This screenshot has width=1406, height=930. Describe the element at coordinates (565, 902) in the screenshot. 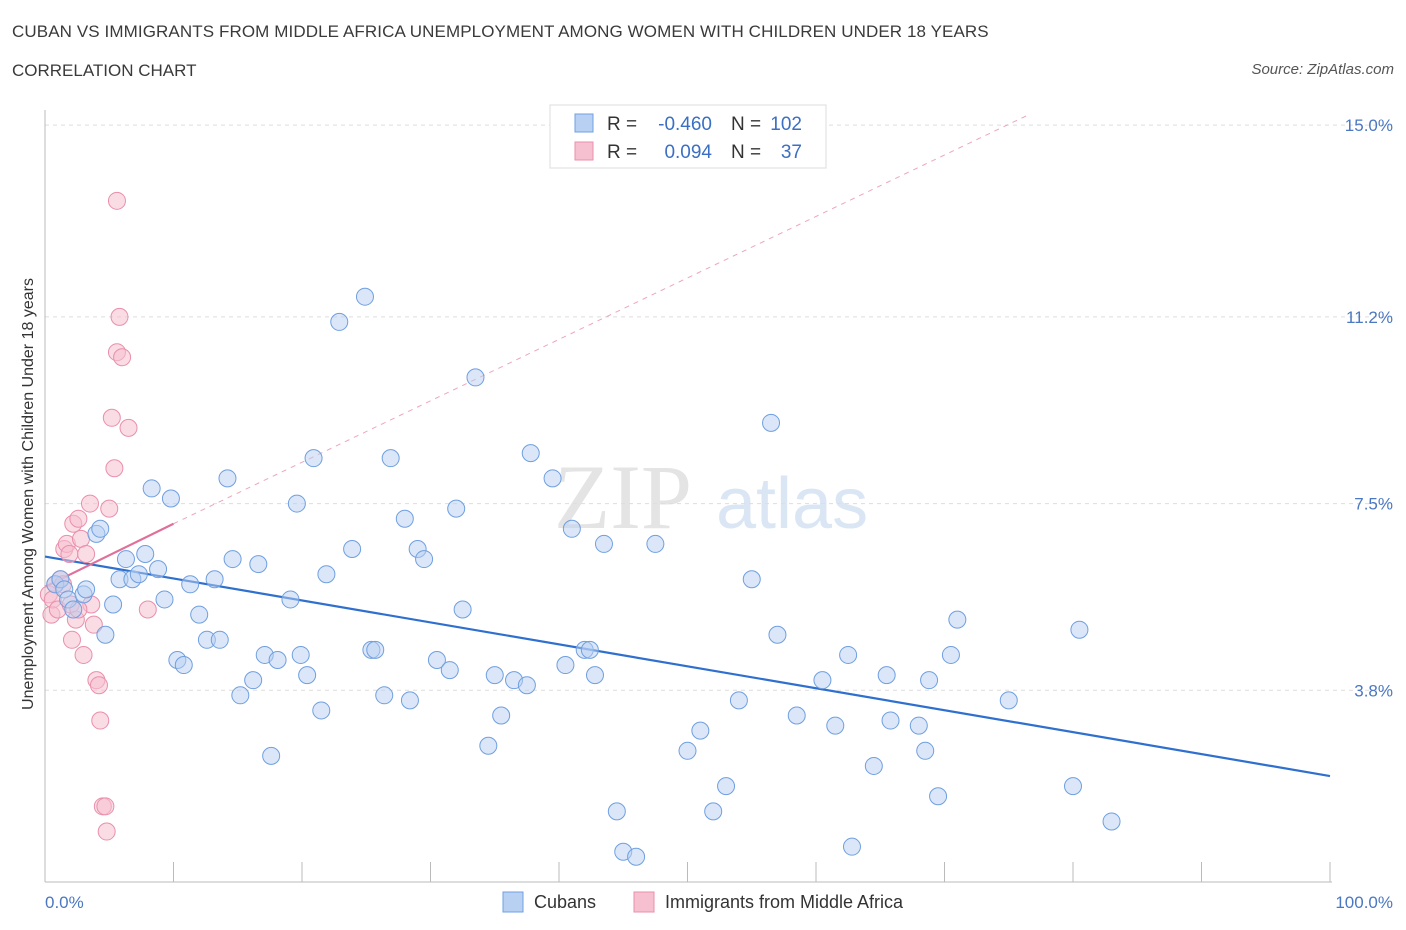

I see `legend-label-cubans: Cubans` at that location.